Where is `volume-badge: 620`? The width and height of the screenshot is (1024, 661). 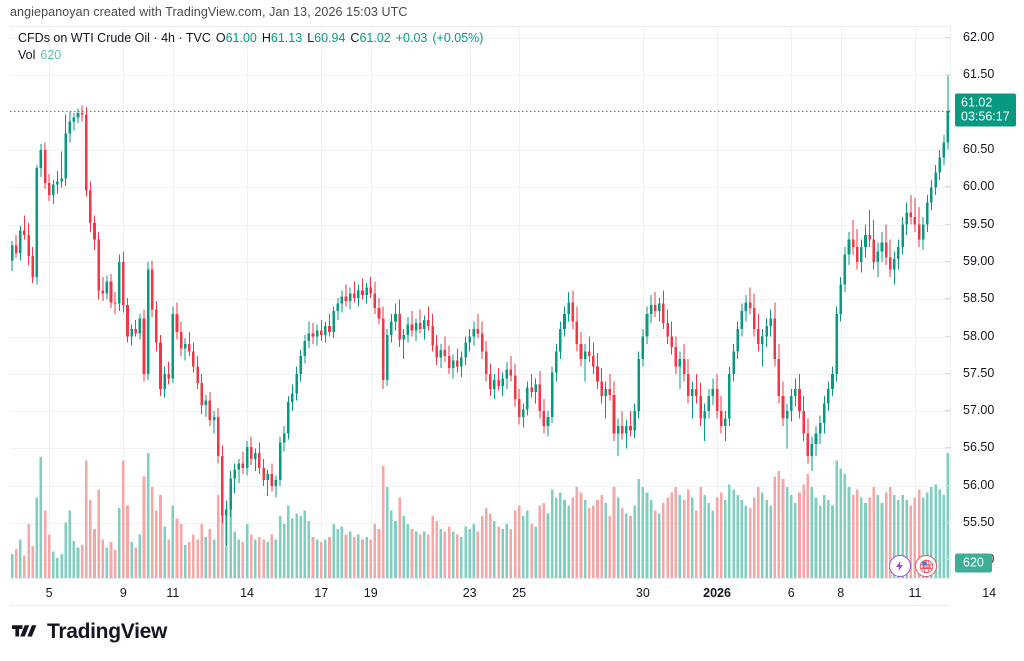
volume-badge: 620 is located at coordinates (973, 563).